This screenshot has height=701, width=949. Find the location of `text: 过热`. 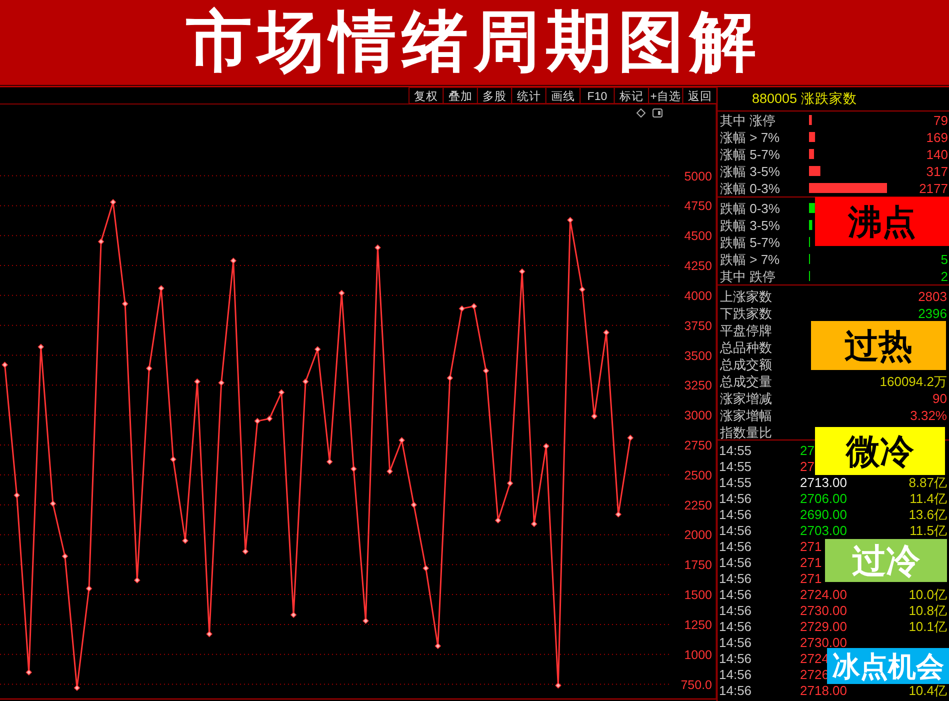

text: 过热 is located at coordinates (878, 347).